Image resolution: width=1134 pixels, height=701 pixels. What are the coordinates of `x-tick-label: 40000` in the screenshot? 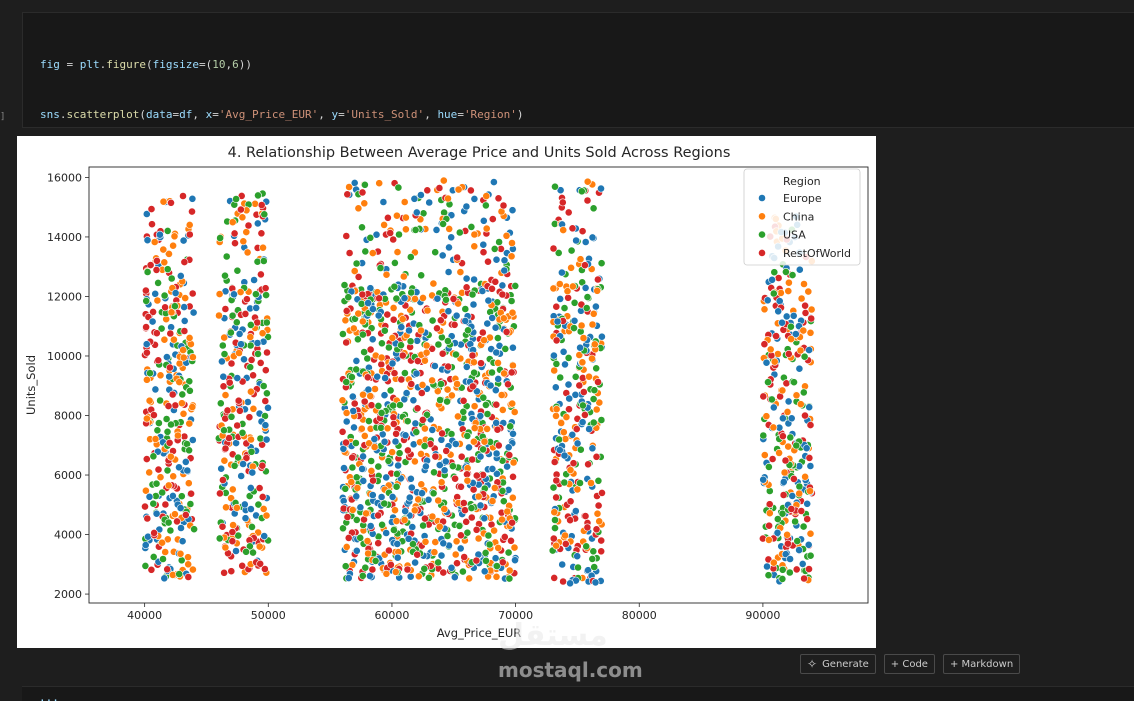 It's located at (144, 615).